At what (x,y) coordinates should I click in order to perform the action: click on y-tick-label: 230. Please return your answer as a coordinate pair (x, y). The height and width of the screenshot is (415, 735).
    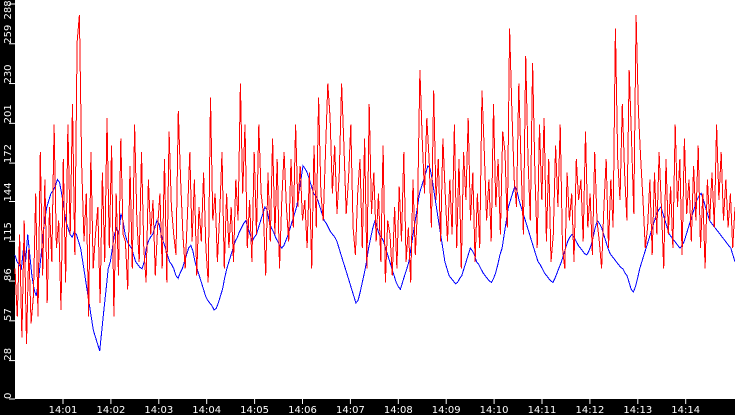
    Looking at the image, I should click on (8, 73).